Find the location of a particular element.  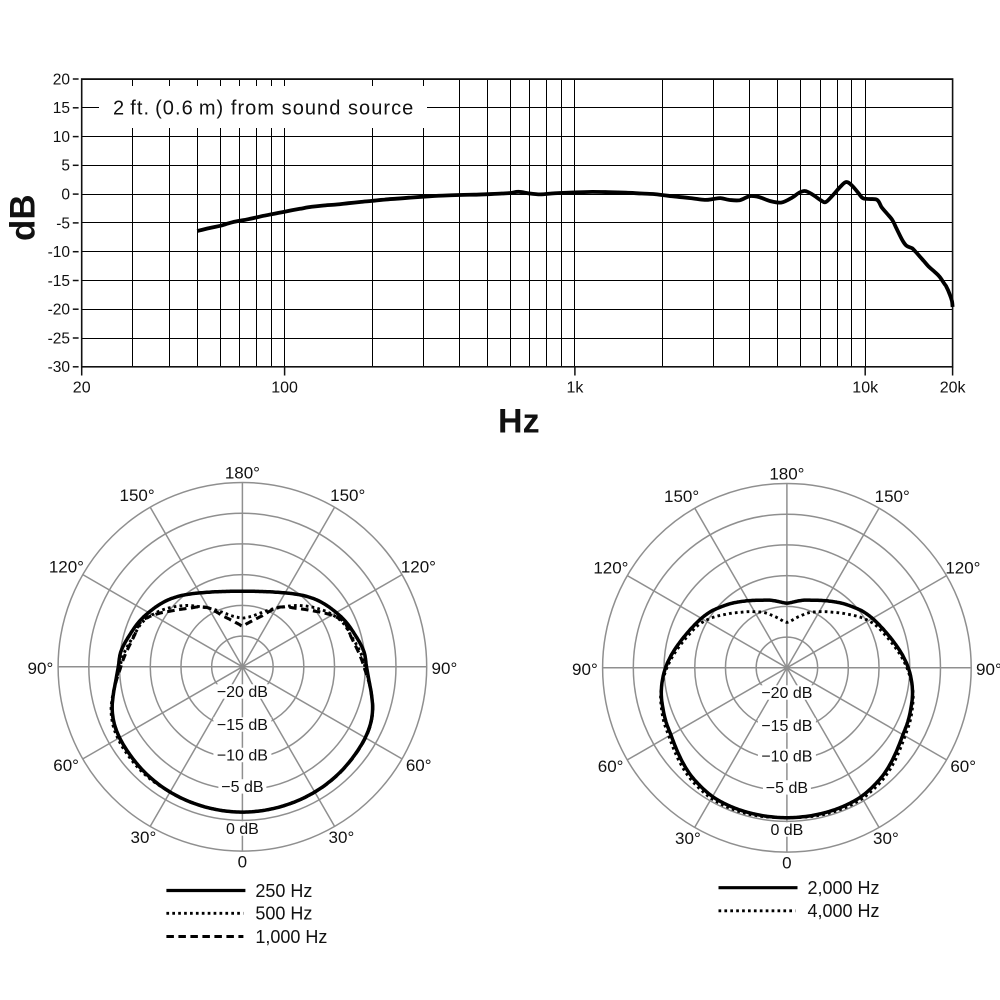

svg-text: -30 is located at coordinates (59, 367).